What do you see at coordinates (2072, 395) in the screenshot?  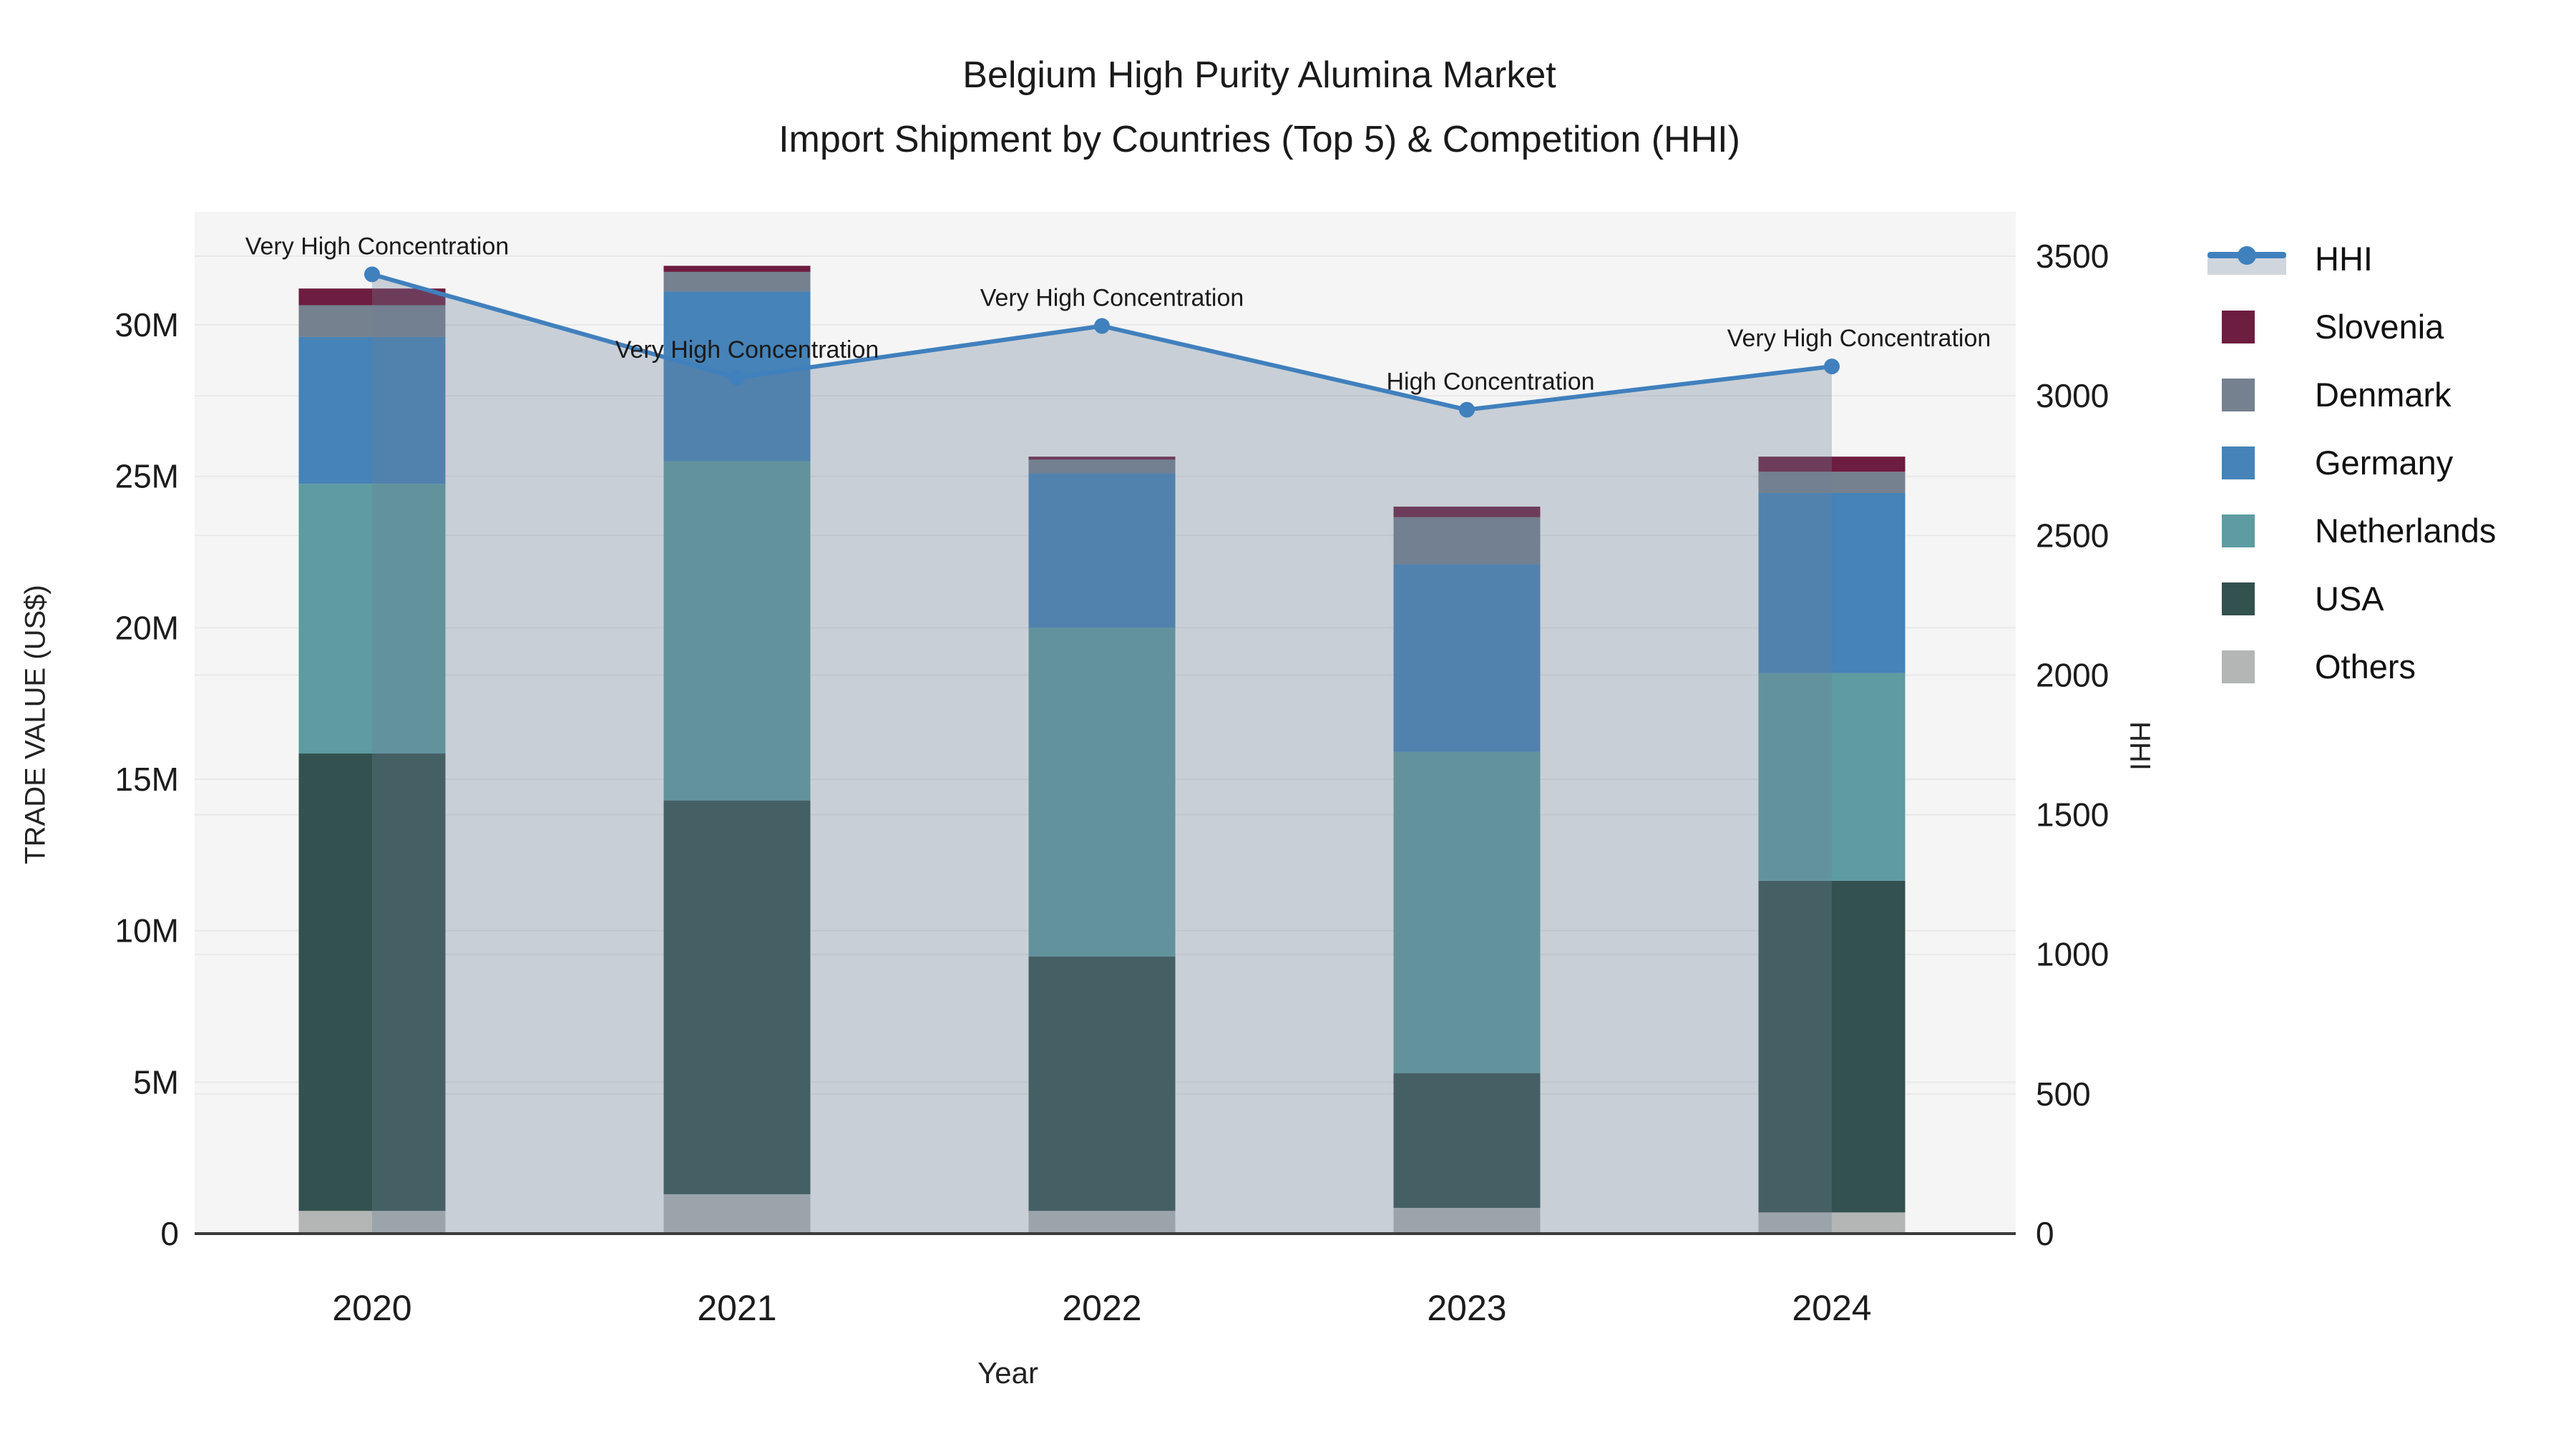 I see `tick-label-right-3000: 3000` at bounding box center [2072, 395].